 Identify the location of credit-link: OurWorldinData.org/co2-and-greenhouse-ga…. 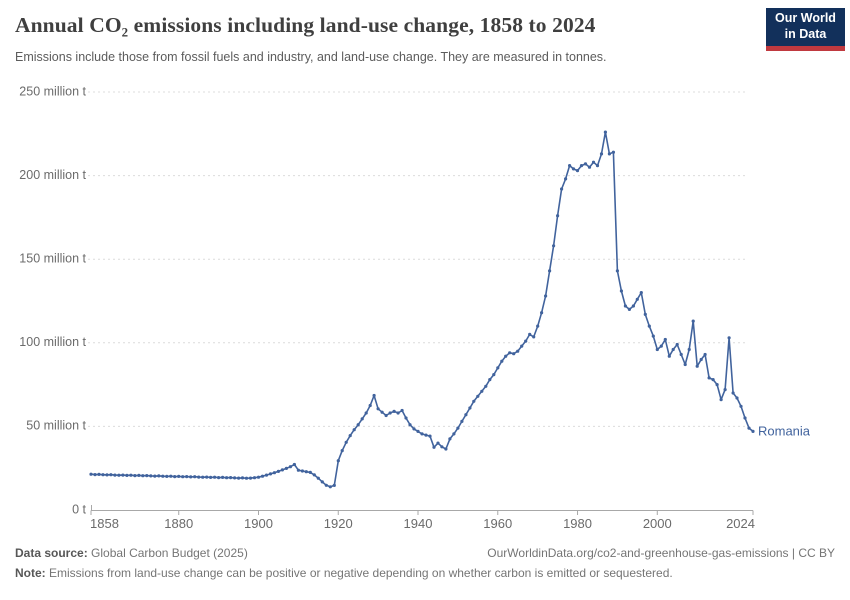
(661, 553).